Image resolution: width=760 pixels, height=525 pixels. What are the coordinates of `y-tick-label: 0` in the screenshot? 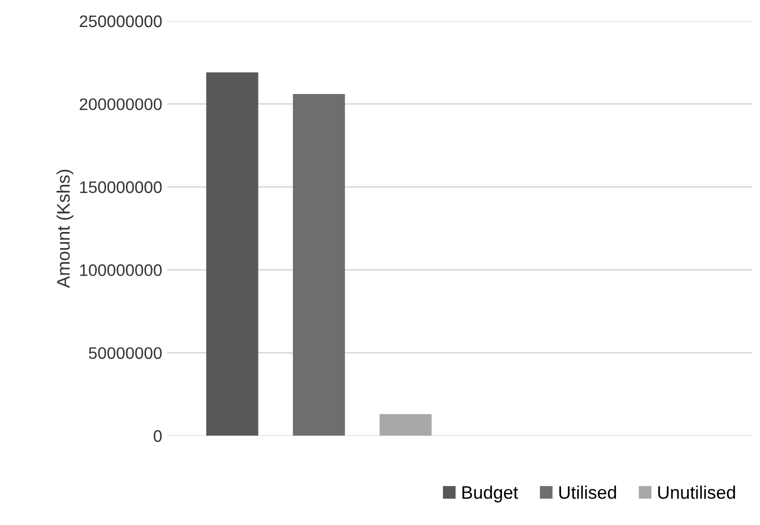 It's located at (158, 436).